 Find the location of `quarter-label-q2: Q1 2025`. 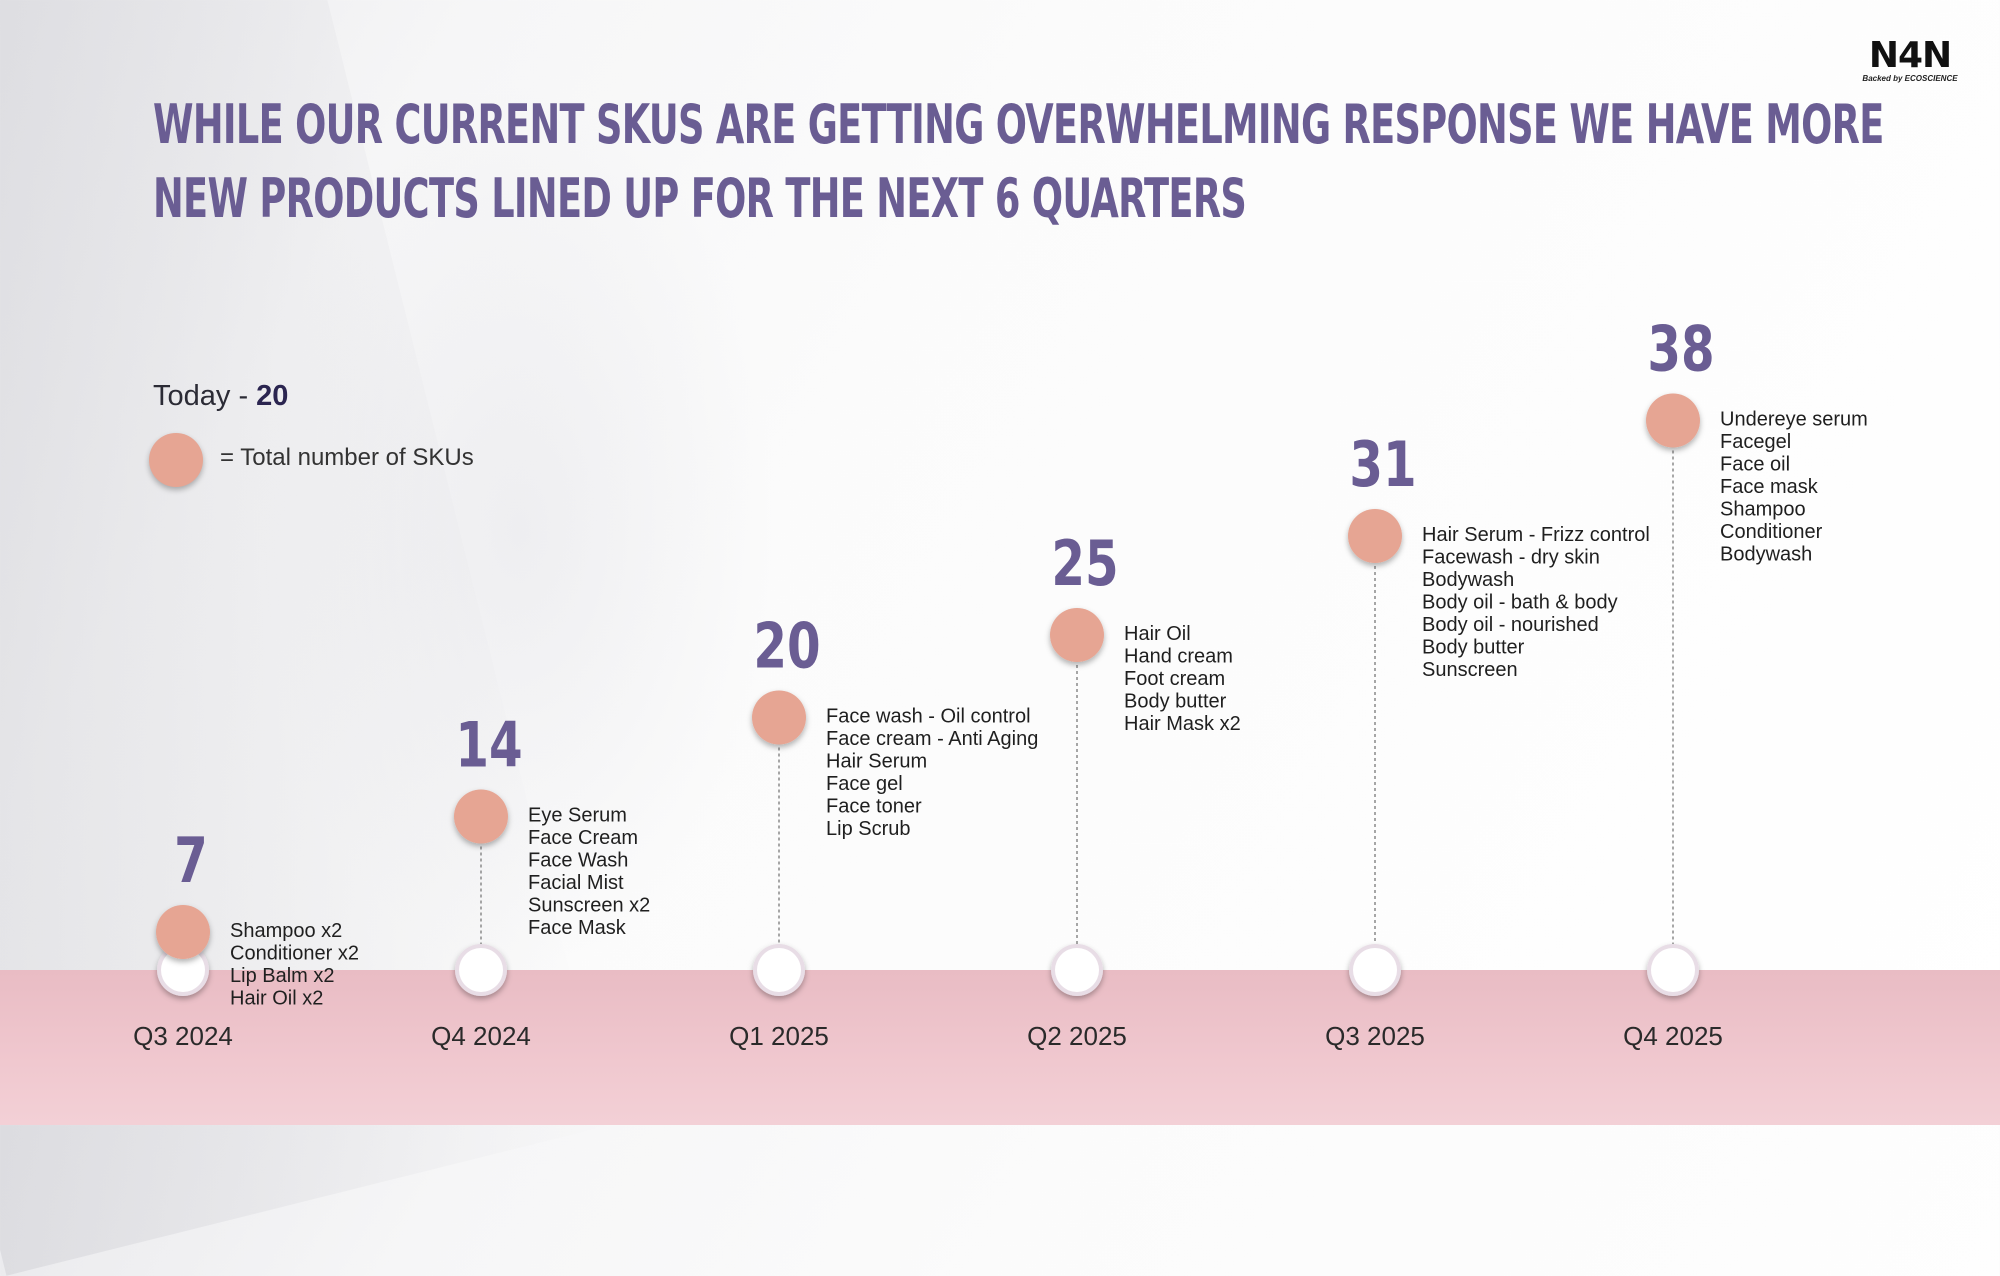

quarter-label-q2: Q1 2025 is located at coordinates (779, 1036).